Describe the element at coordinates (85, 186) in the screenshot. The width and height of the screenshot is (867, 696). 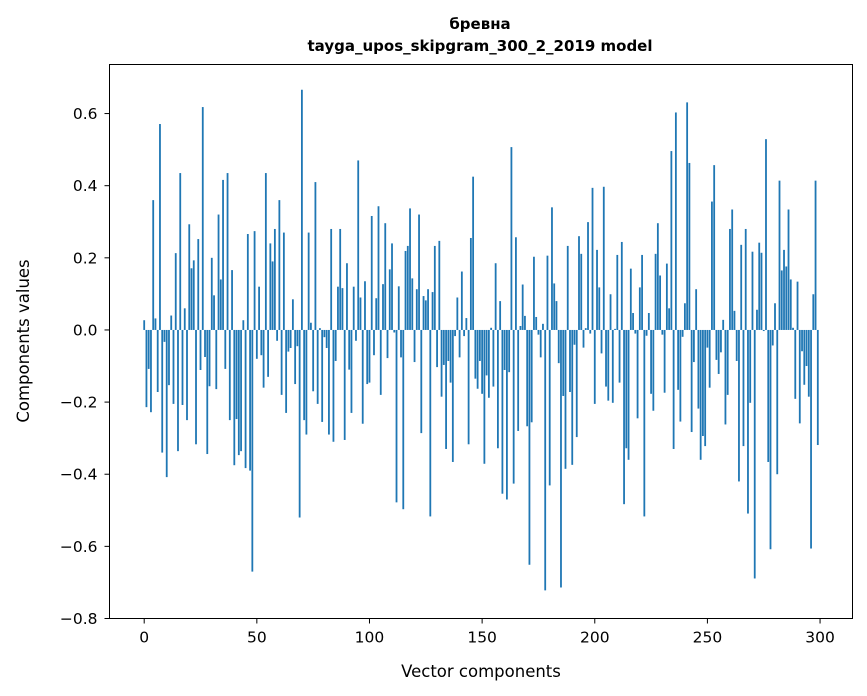
I see `y-tick-label: 0.4` at that location.